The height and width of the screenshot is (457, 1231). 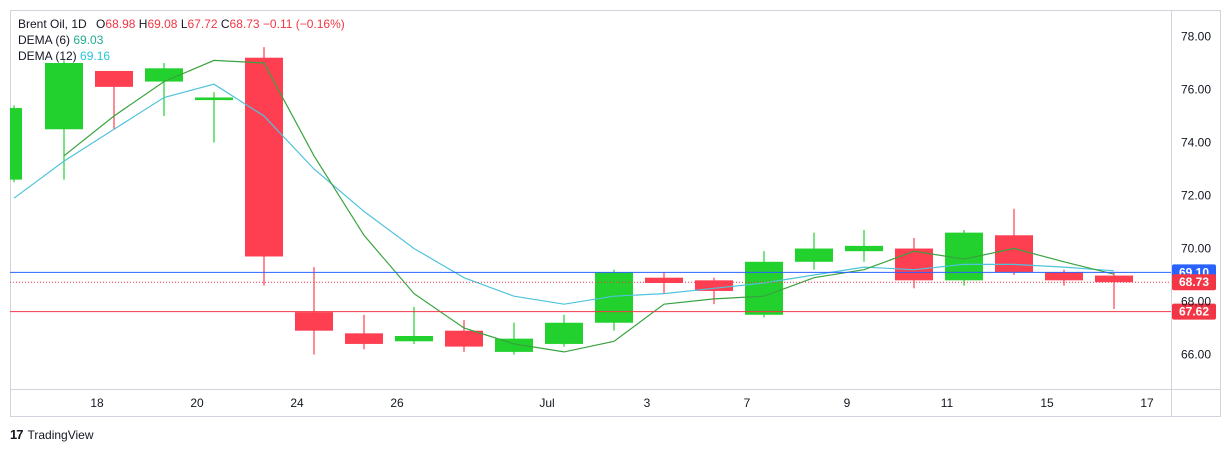 I want to click on time-axis: 18 20 24 26 Jul 3 7 9 11 15 17, so click(x=622, y=403).